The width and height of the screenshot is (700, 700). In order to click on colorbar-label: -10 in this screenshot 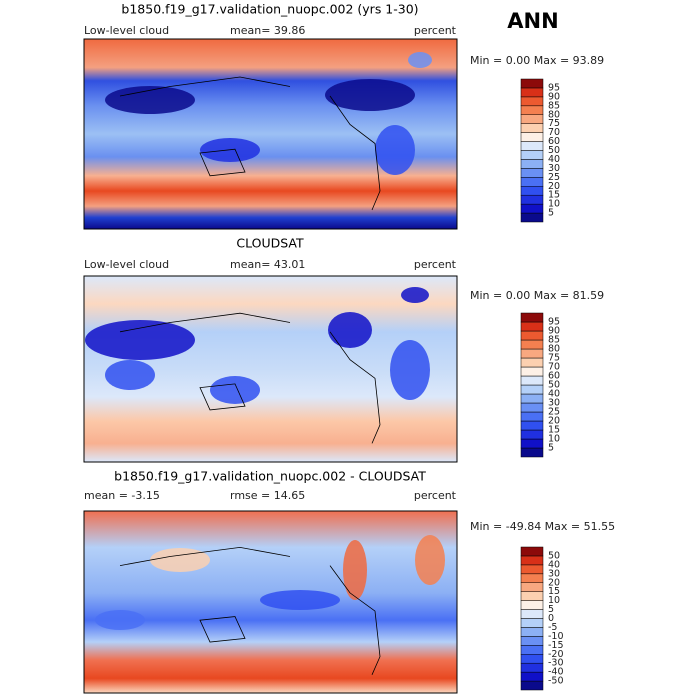, I will do `click(556, 636)`.